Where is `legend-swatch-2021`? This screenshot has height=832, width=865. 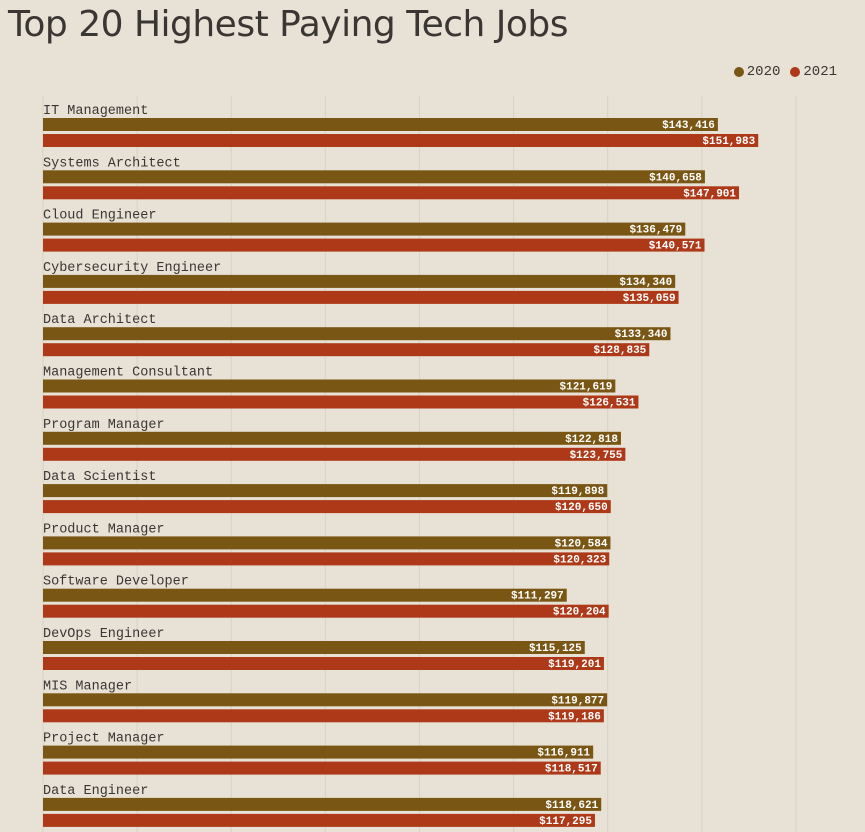 legend-swatch-2021 is located at coordinates (795, 72).